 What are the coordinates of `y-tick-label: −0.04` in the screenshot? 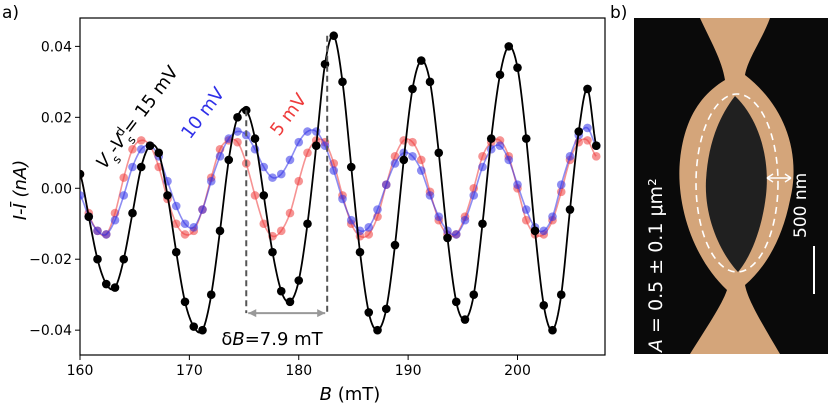 It's located at (50, 331).